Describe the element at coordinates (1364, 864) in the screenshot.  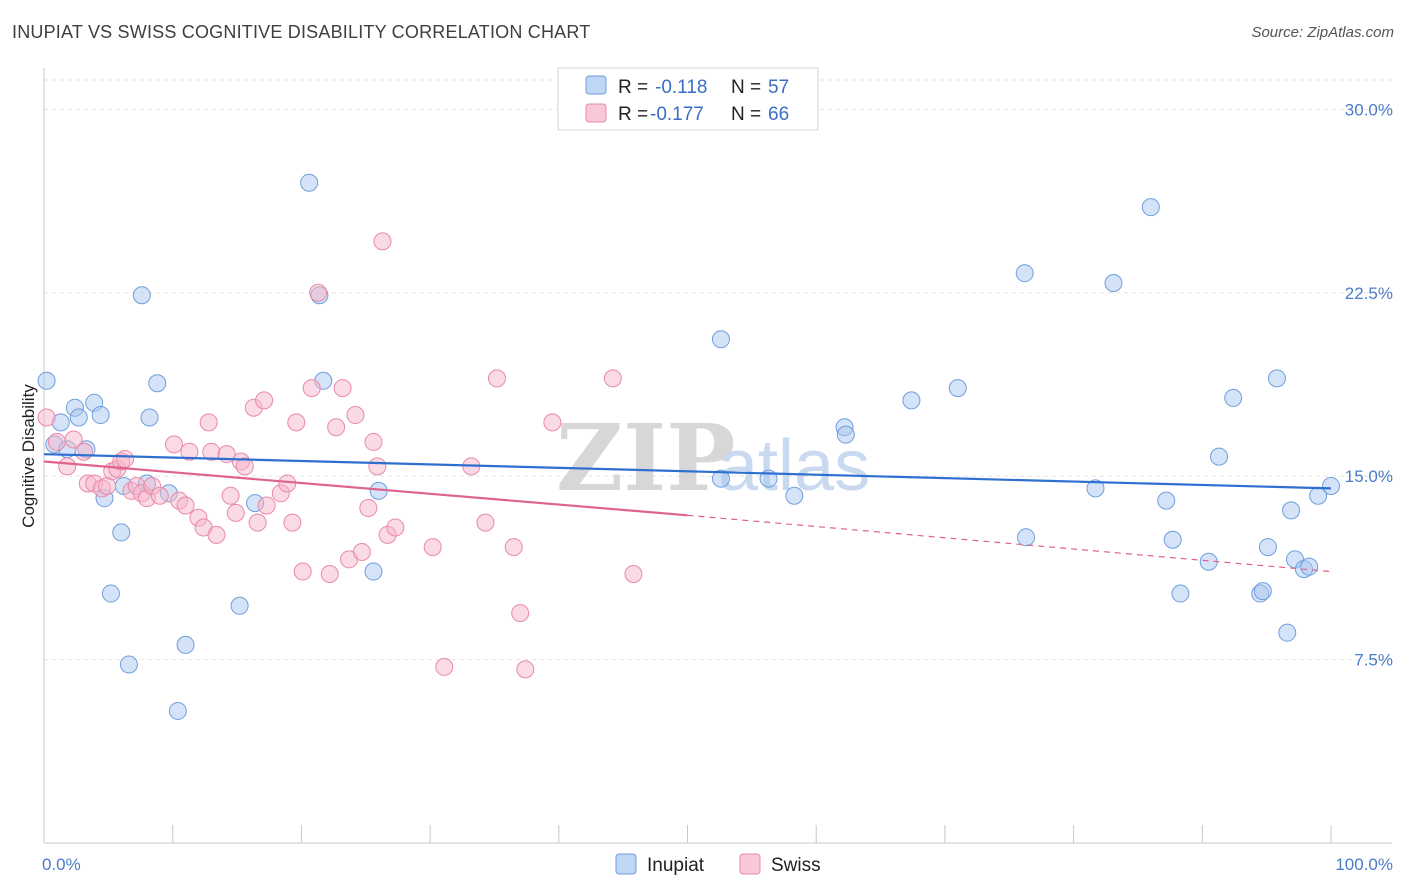
I see `x-tick-label-end: 100.0%` at that location.